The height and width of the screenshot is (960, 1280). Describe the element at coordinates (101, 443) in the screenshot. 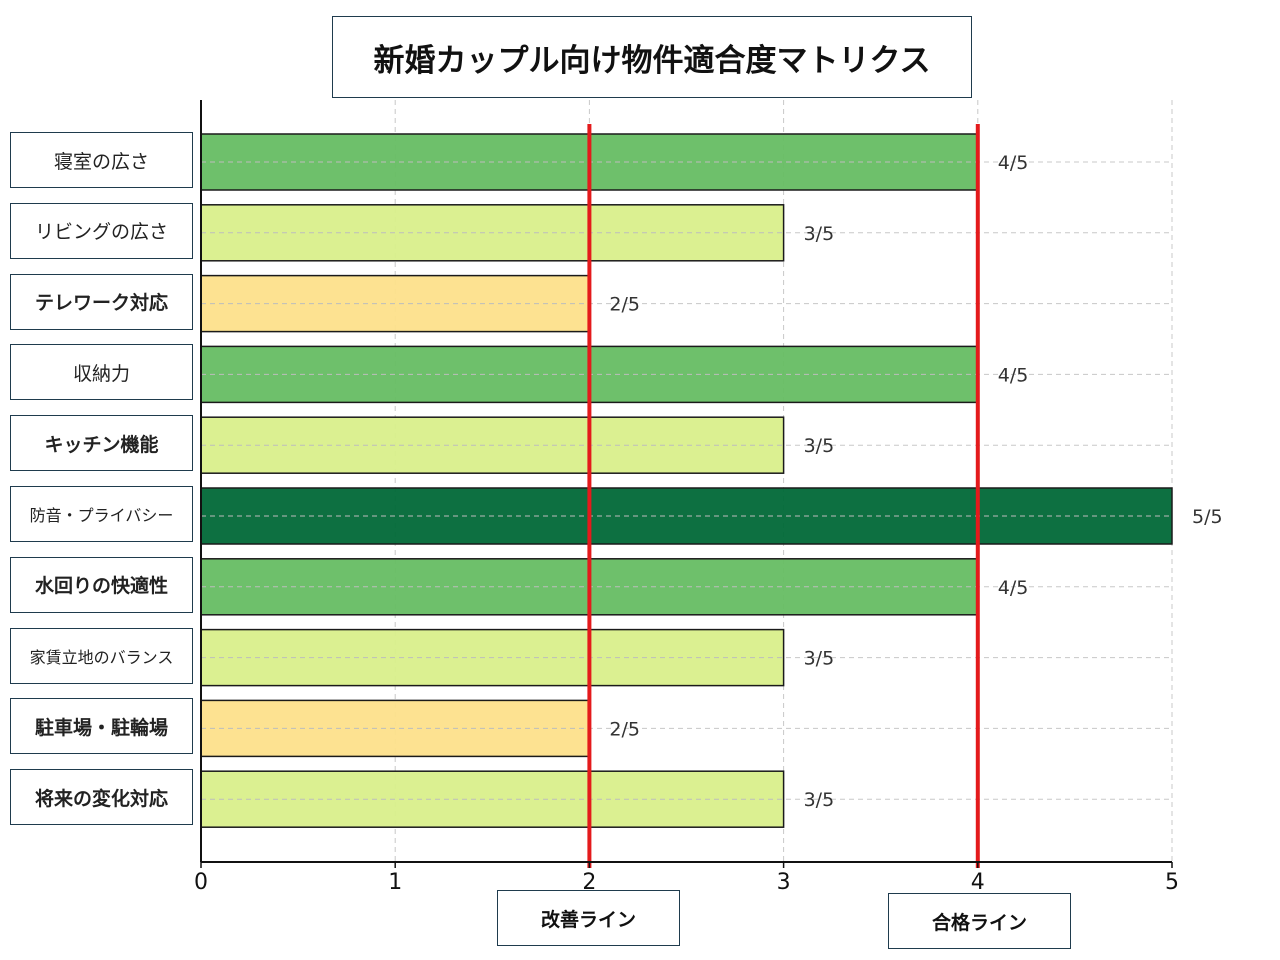

I see `category-label: キッチン機能` at that location.